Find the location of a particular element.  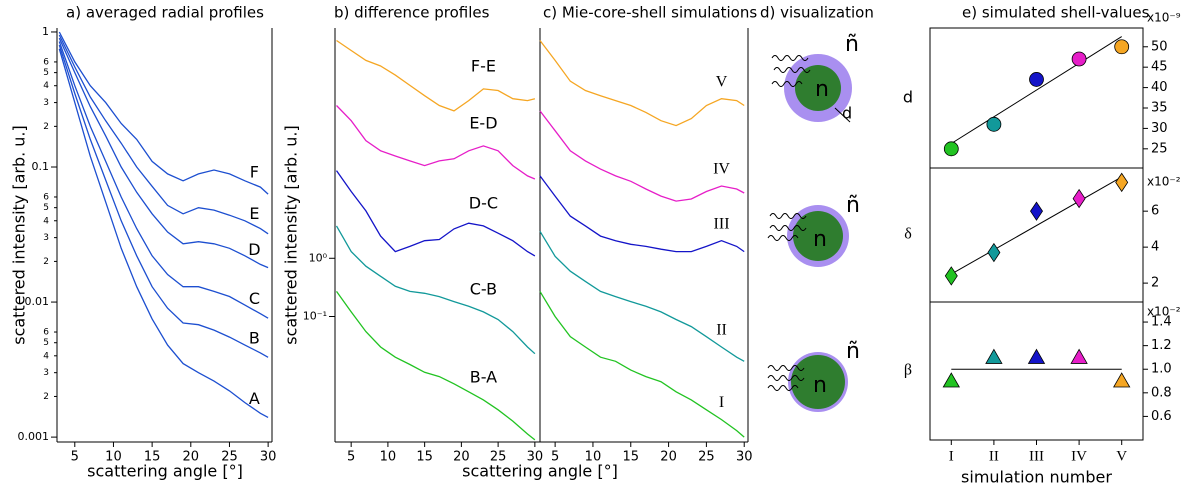

fit-line is located at coordinates (1036, 90).